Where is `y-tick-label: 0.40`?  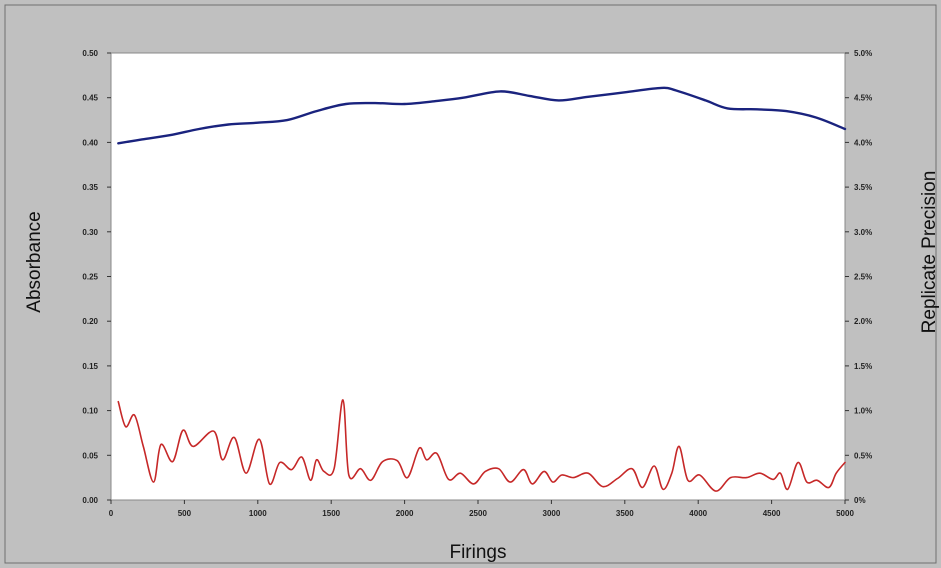
y-tick-label: 0.40 is located at coordinates (90, 142).